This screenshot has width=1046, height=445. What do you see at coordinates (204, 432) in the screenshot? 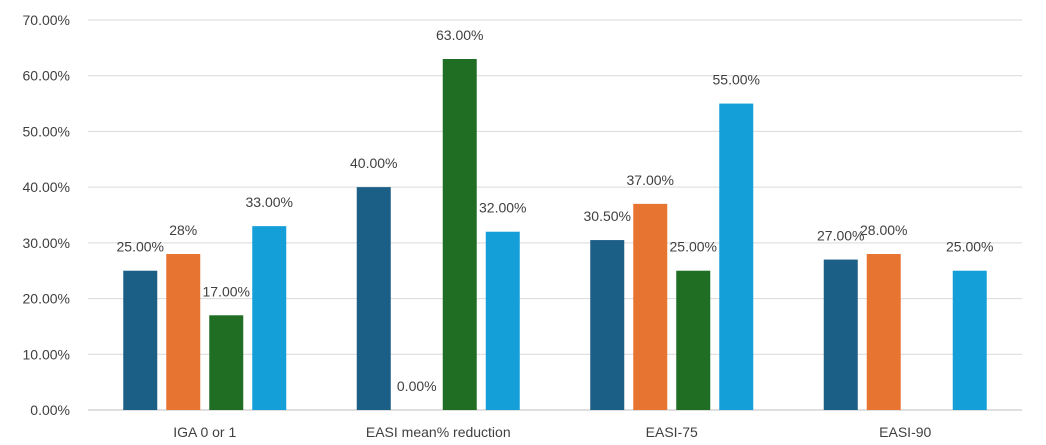
I see `x-tick-label: IGA 0 or 1` at bounding box center [204, 432].